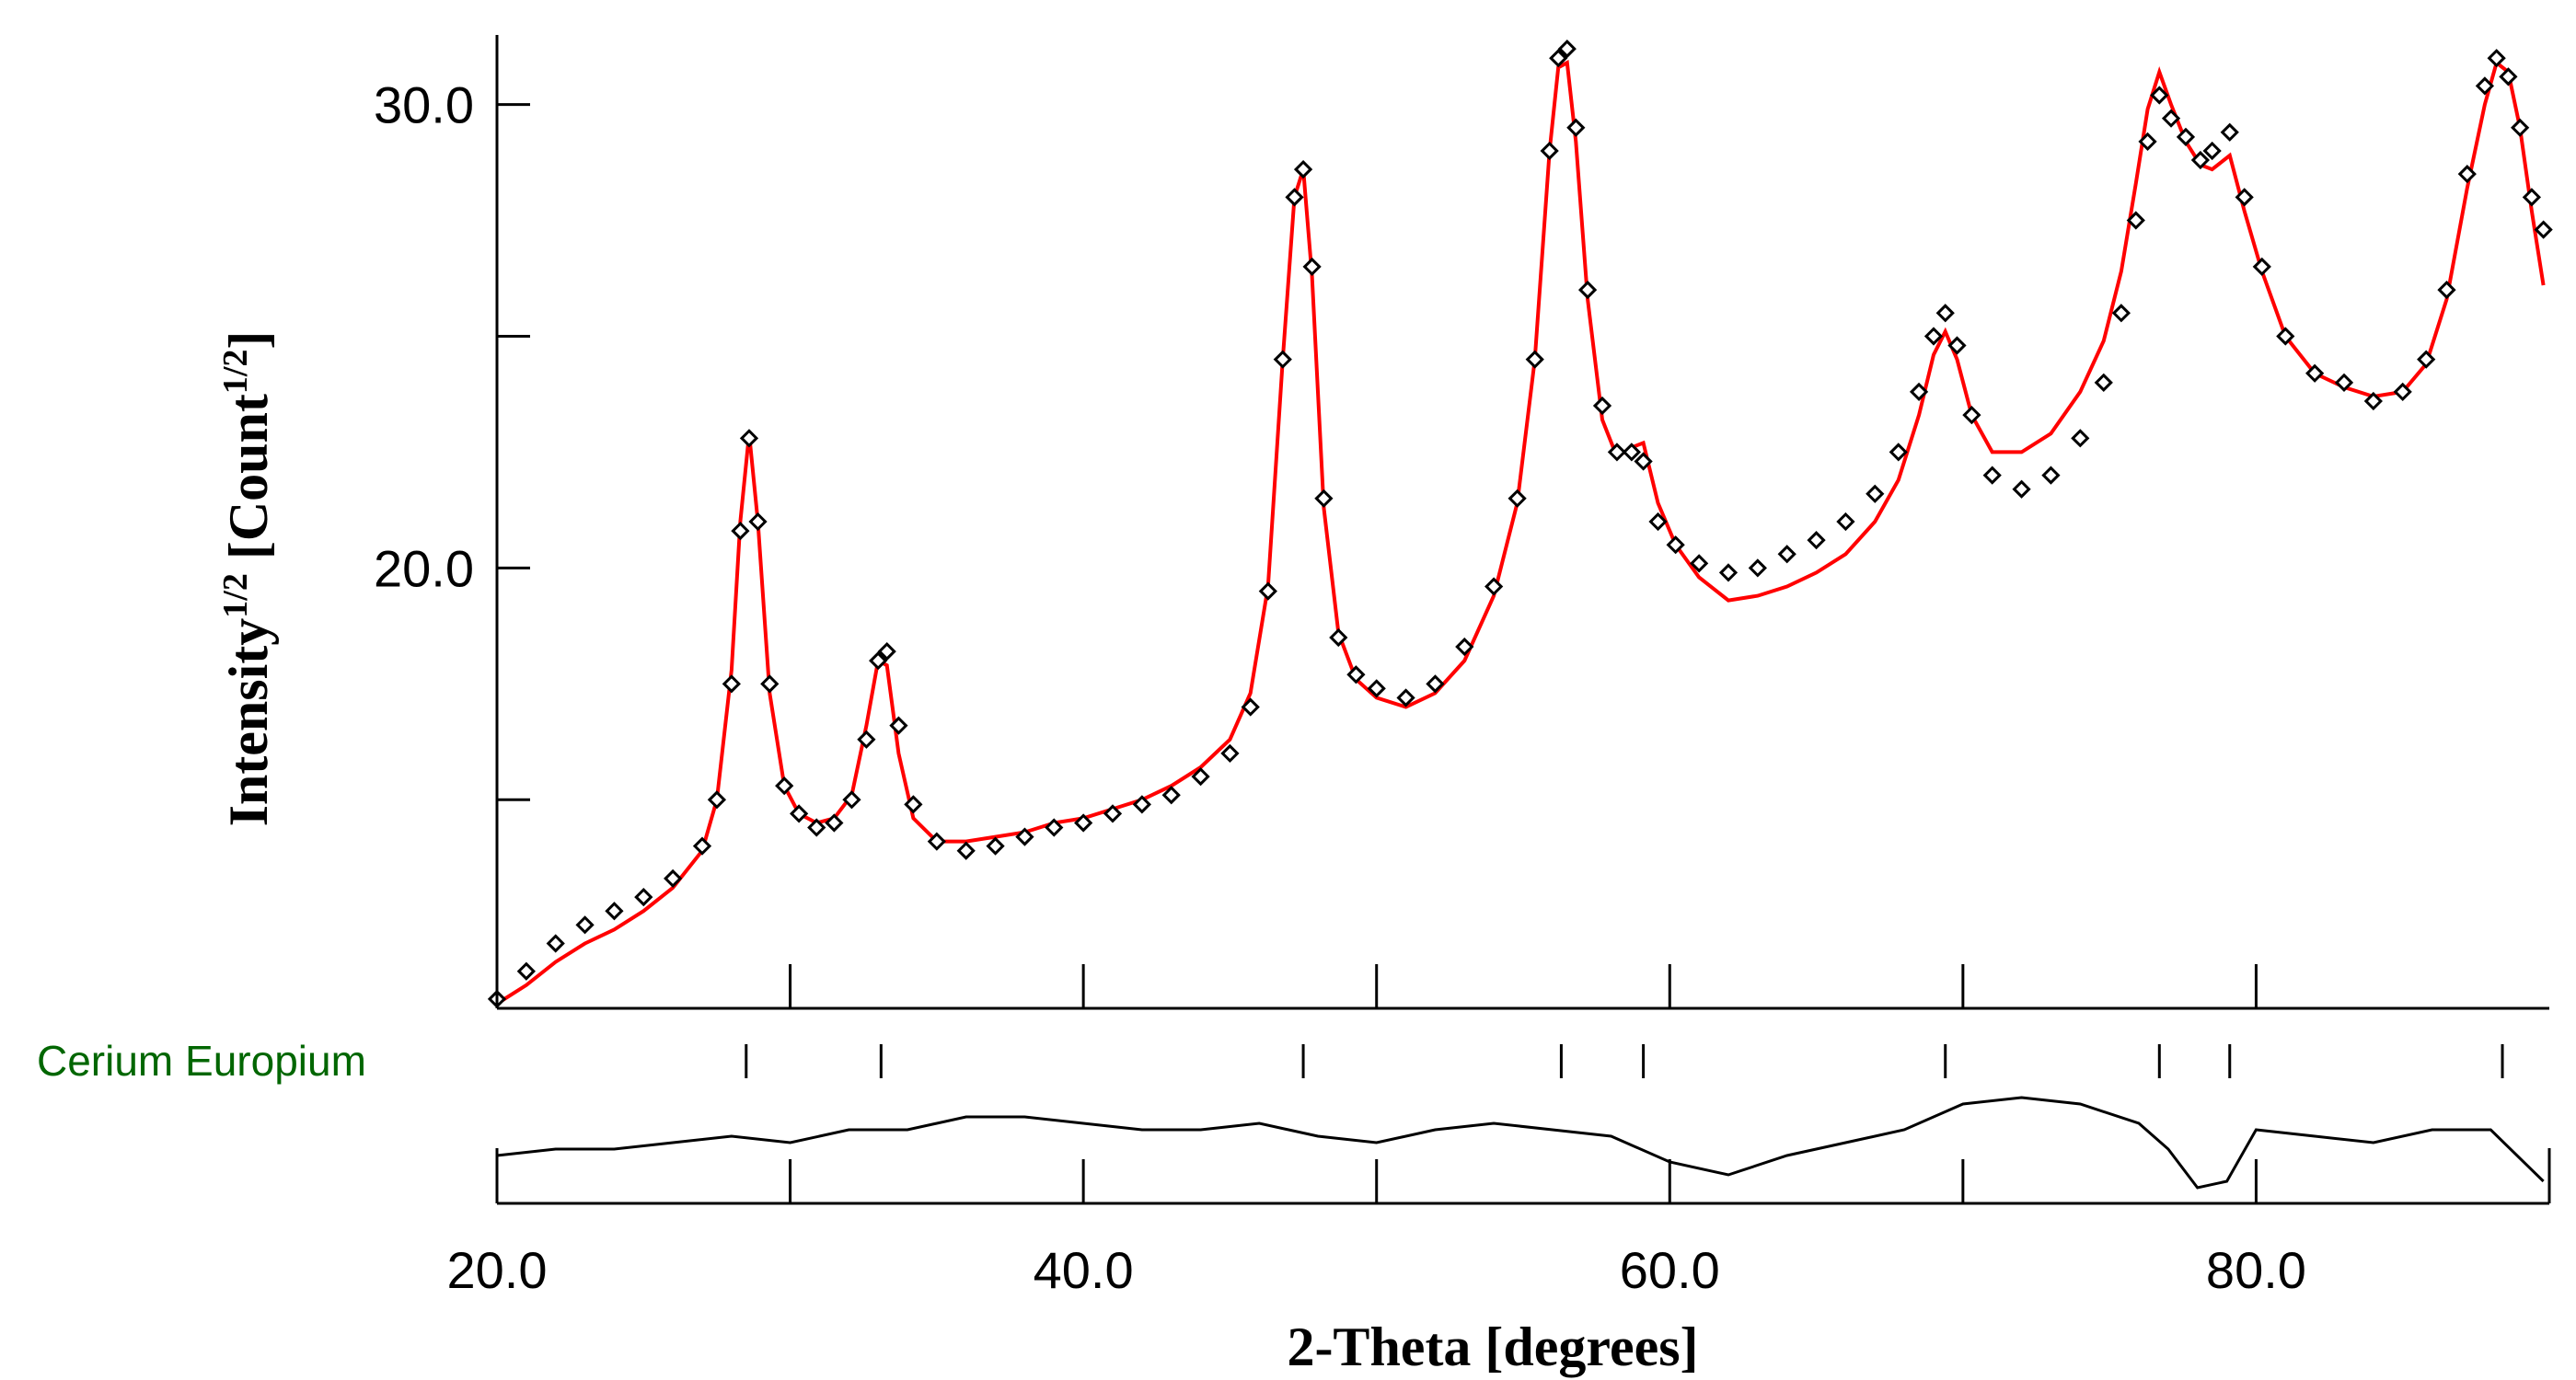 The width and height of the screenshot is (2576, 1380). I want to click on x-tick-label: 40.0, so click(1084, 1270).